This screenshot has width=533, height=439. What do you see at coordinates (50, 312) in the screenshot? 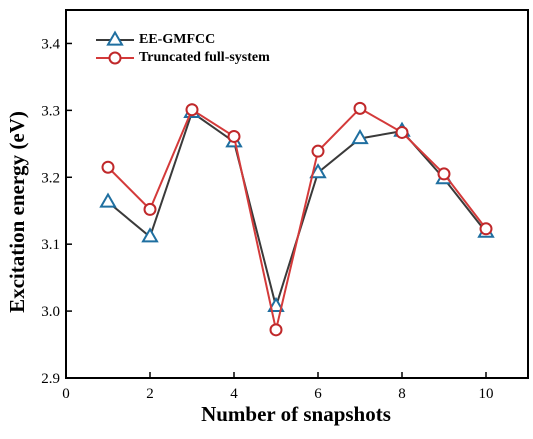
I see `y-tick-label: 3.0` at bounding box center [50, 312].